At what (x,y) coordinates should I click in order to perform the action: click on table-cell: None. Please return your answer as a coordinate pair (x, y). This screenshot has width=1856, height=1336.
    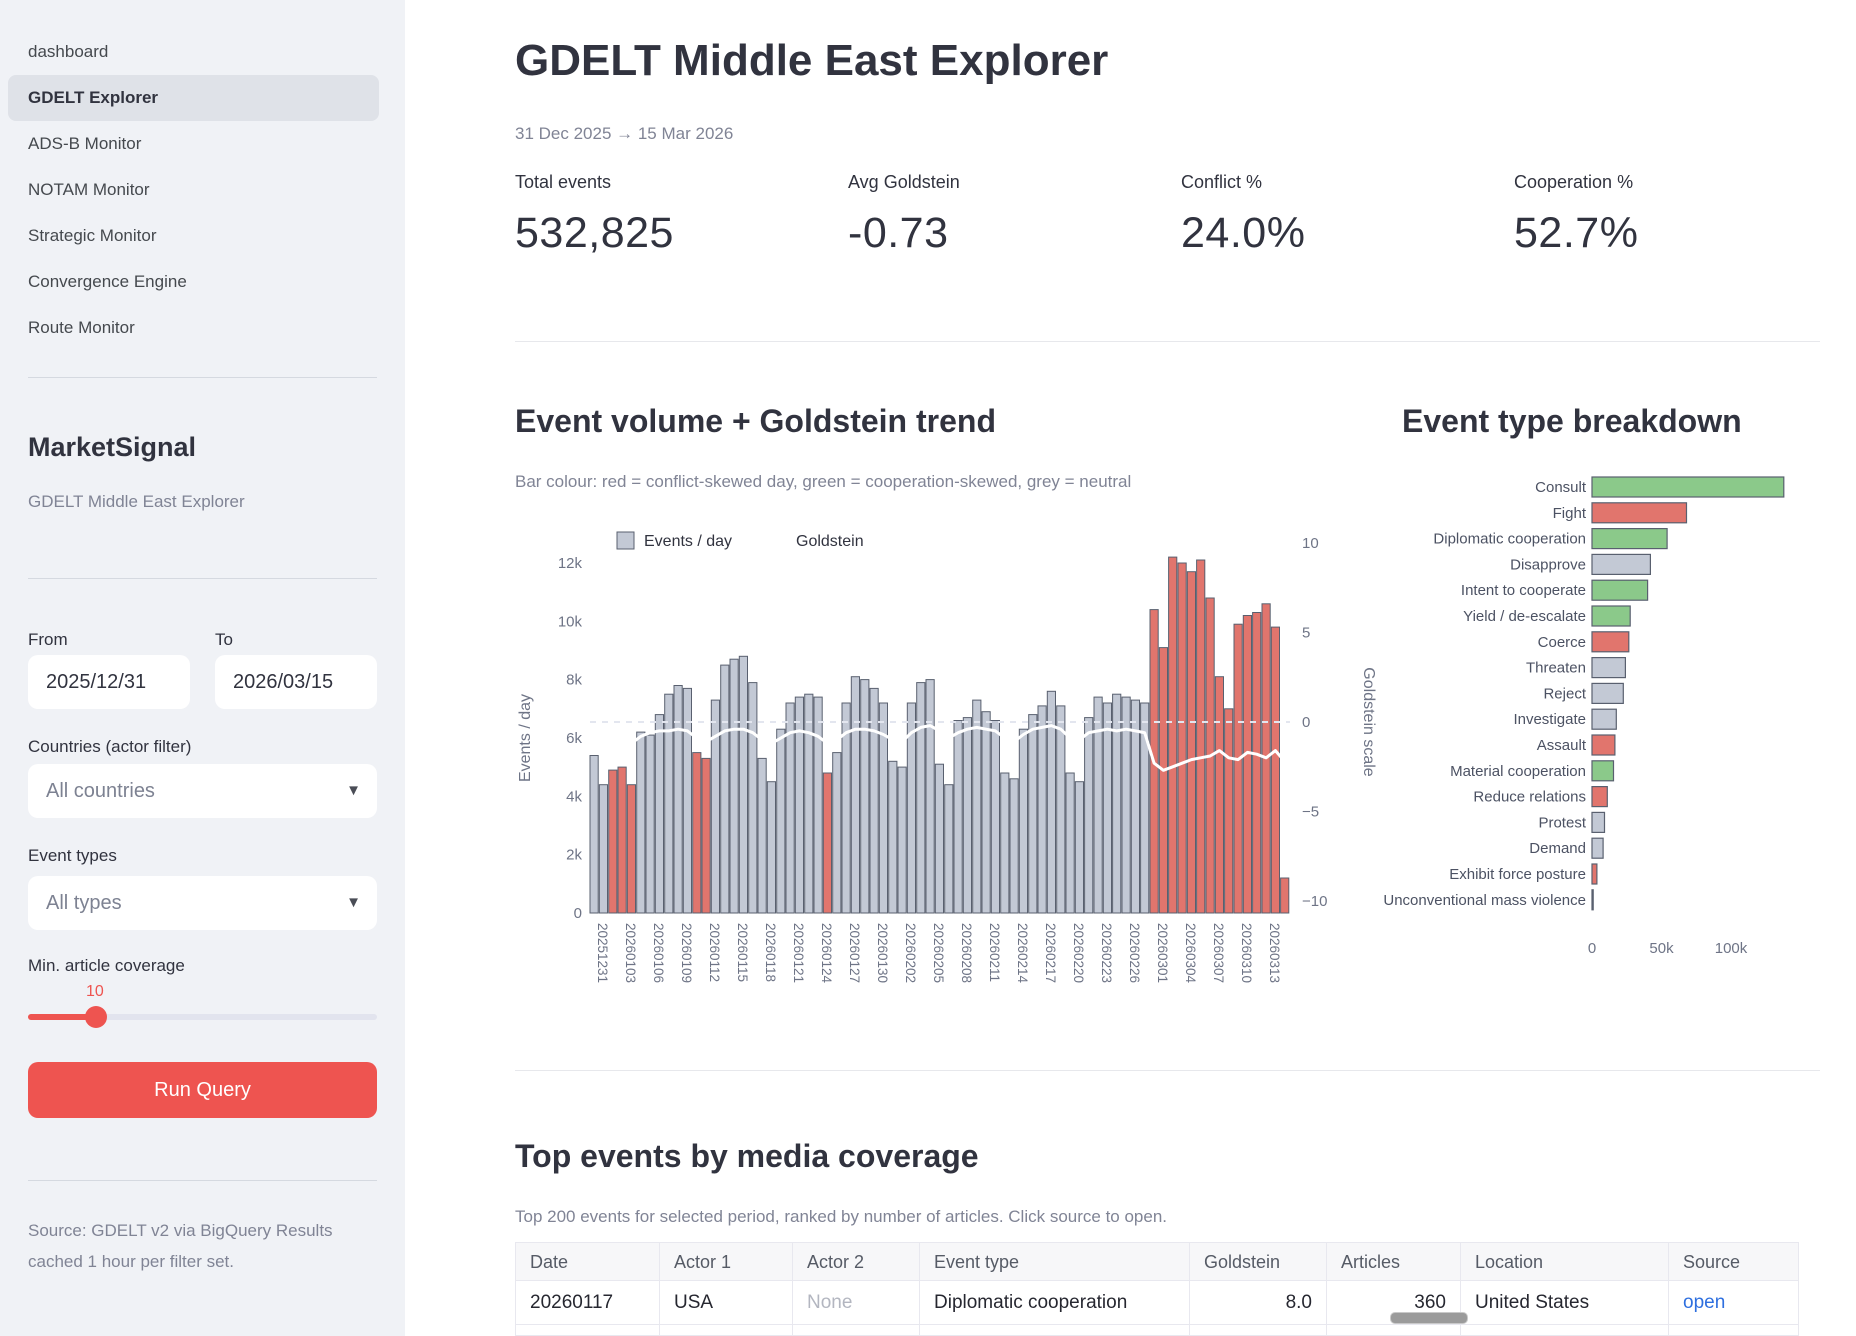
    Looking at the image, I should click on (856, 1303).